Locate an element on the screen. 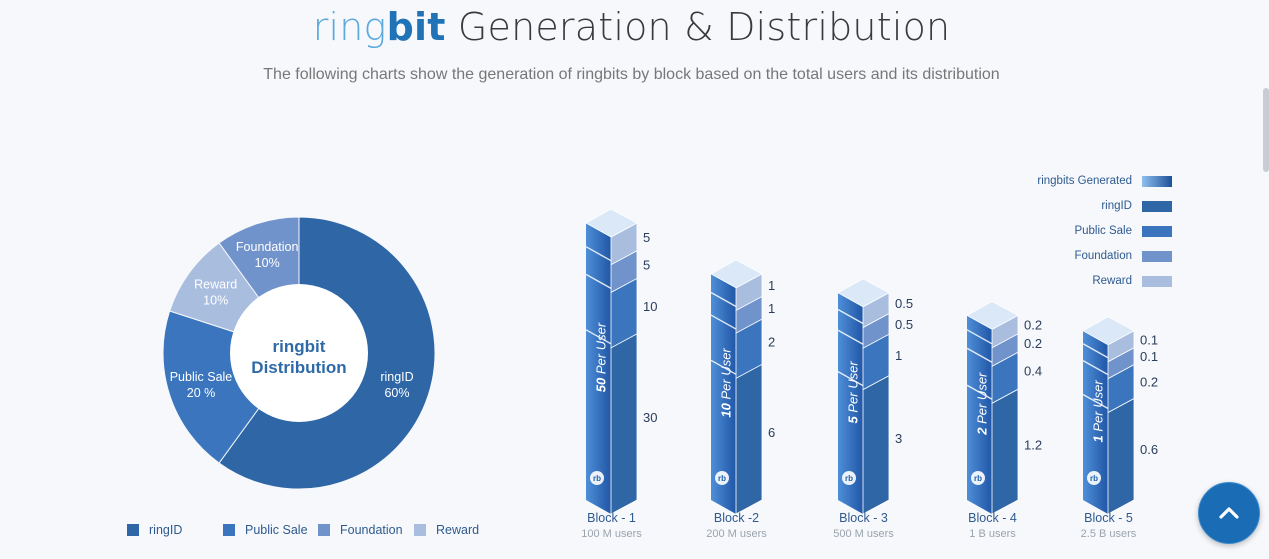 This screenshot has width=1269, height=559. donut-label-public-sale: Public Sale is located at coordinates (201, 377).